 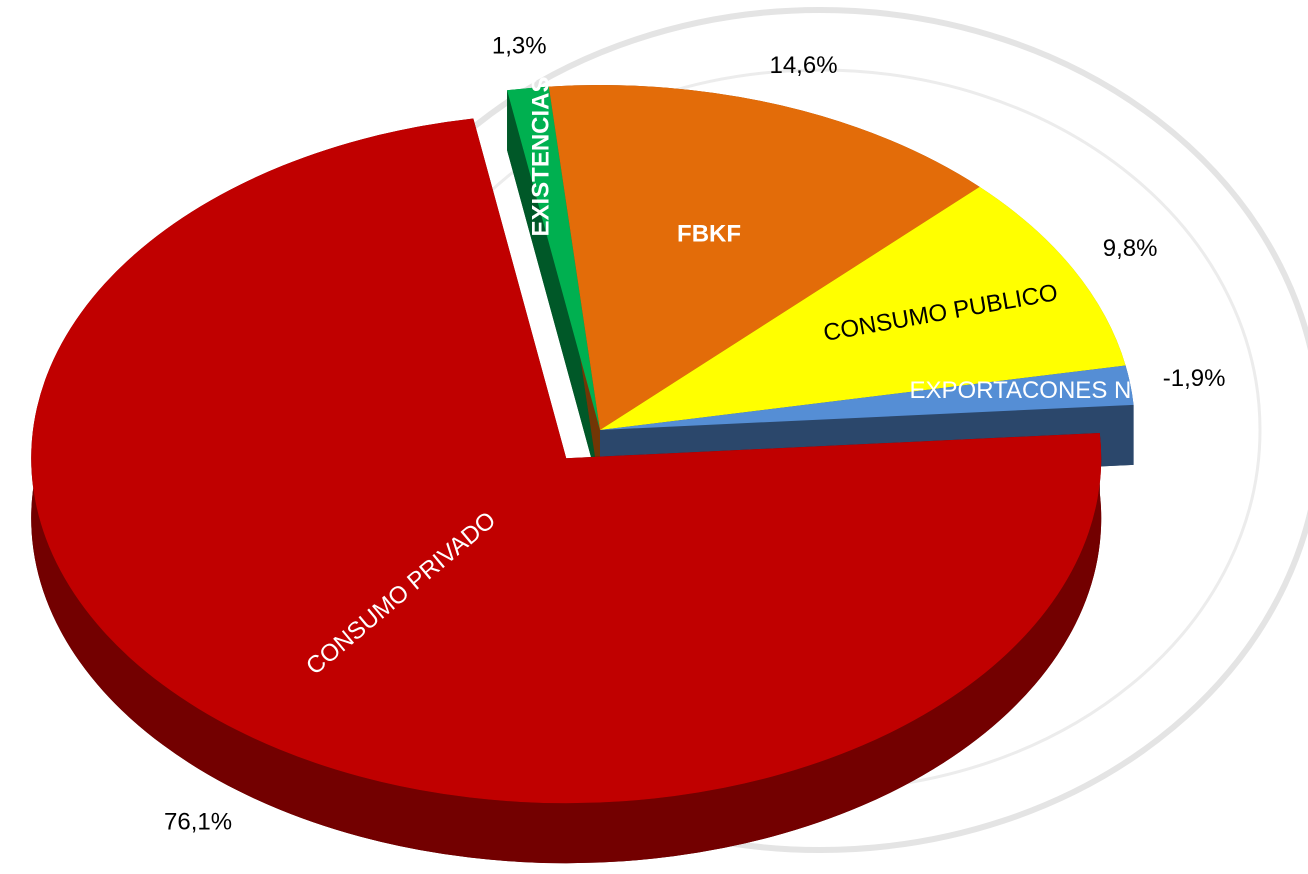 What do you see at coordinates (198, 821) in the screenshot?
I see `value-label: 76,1%` at bounding box center [198, 821].